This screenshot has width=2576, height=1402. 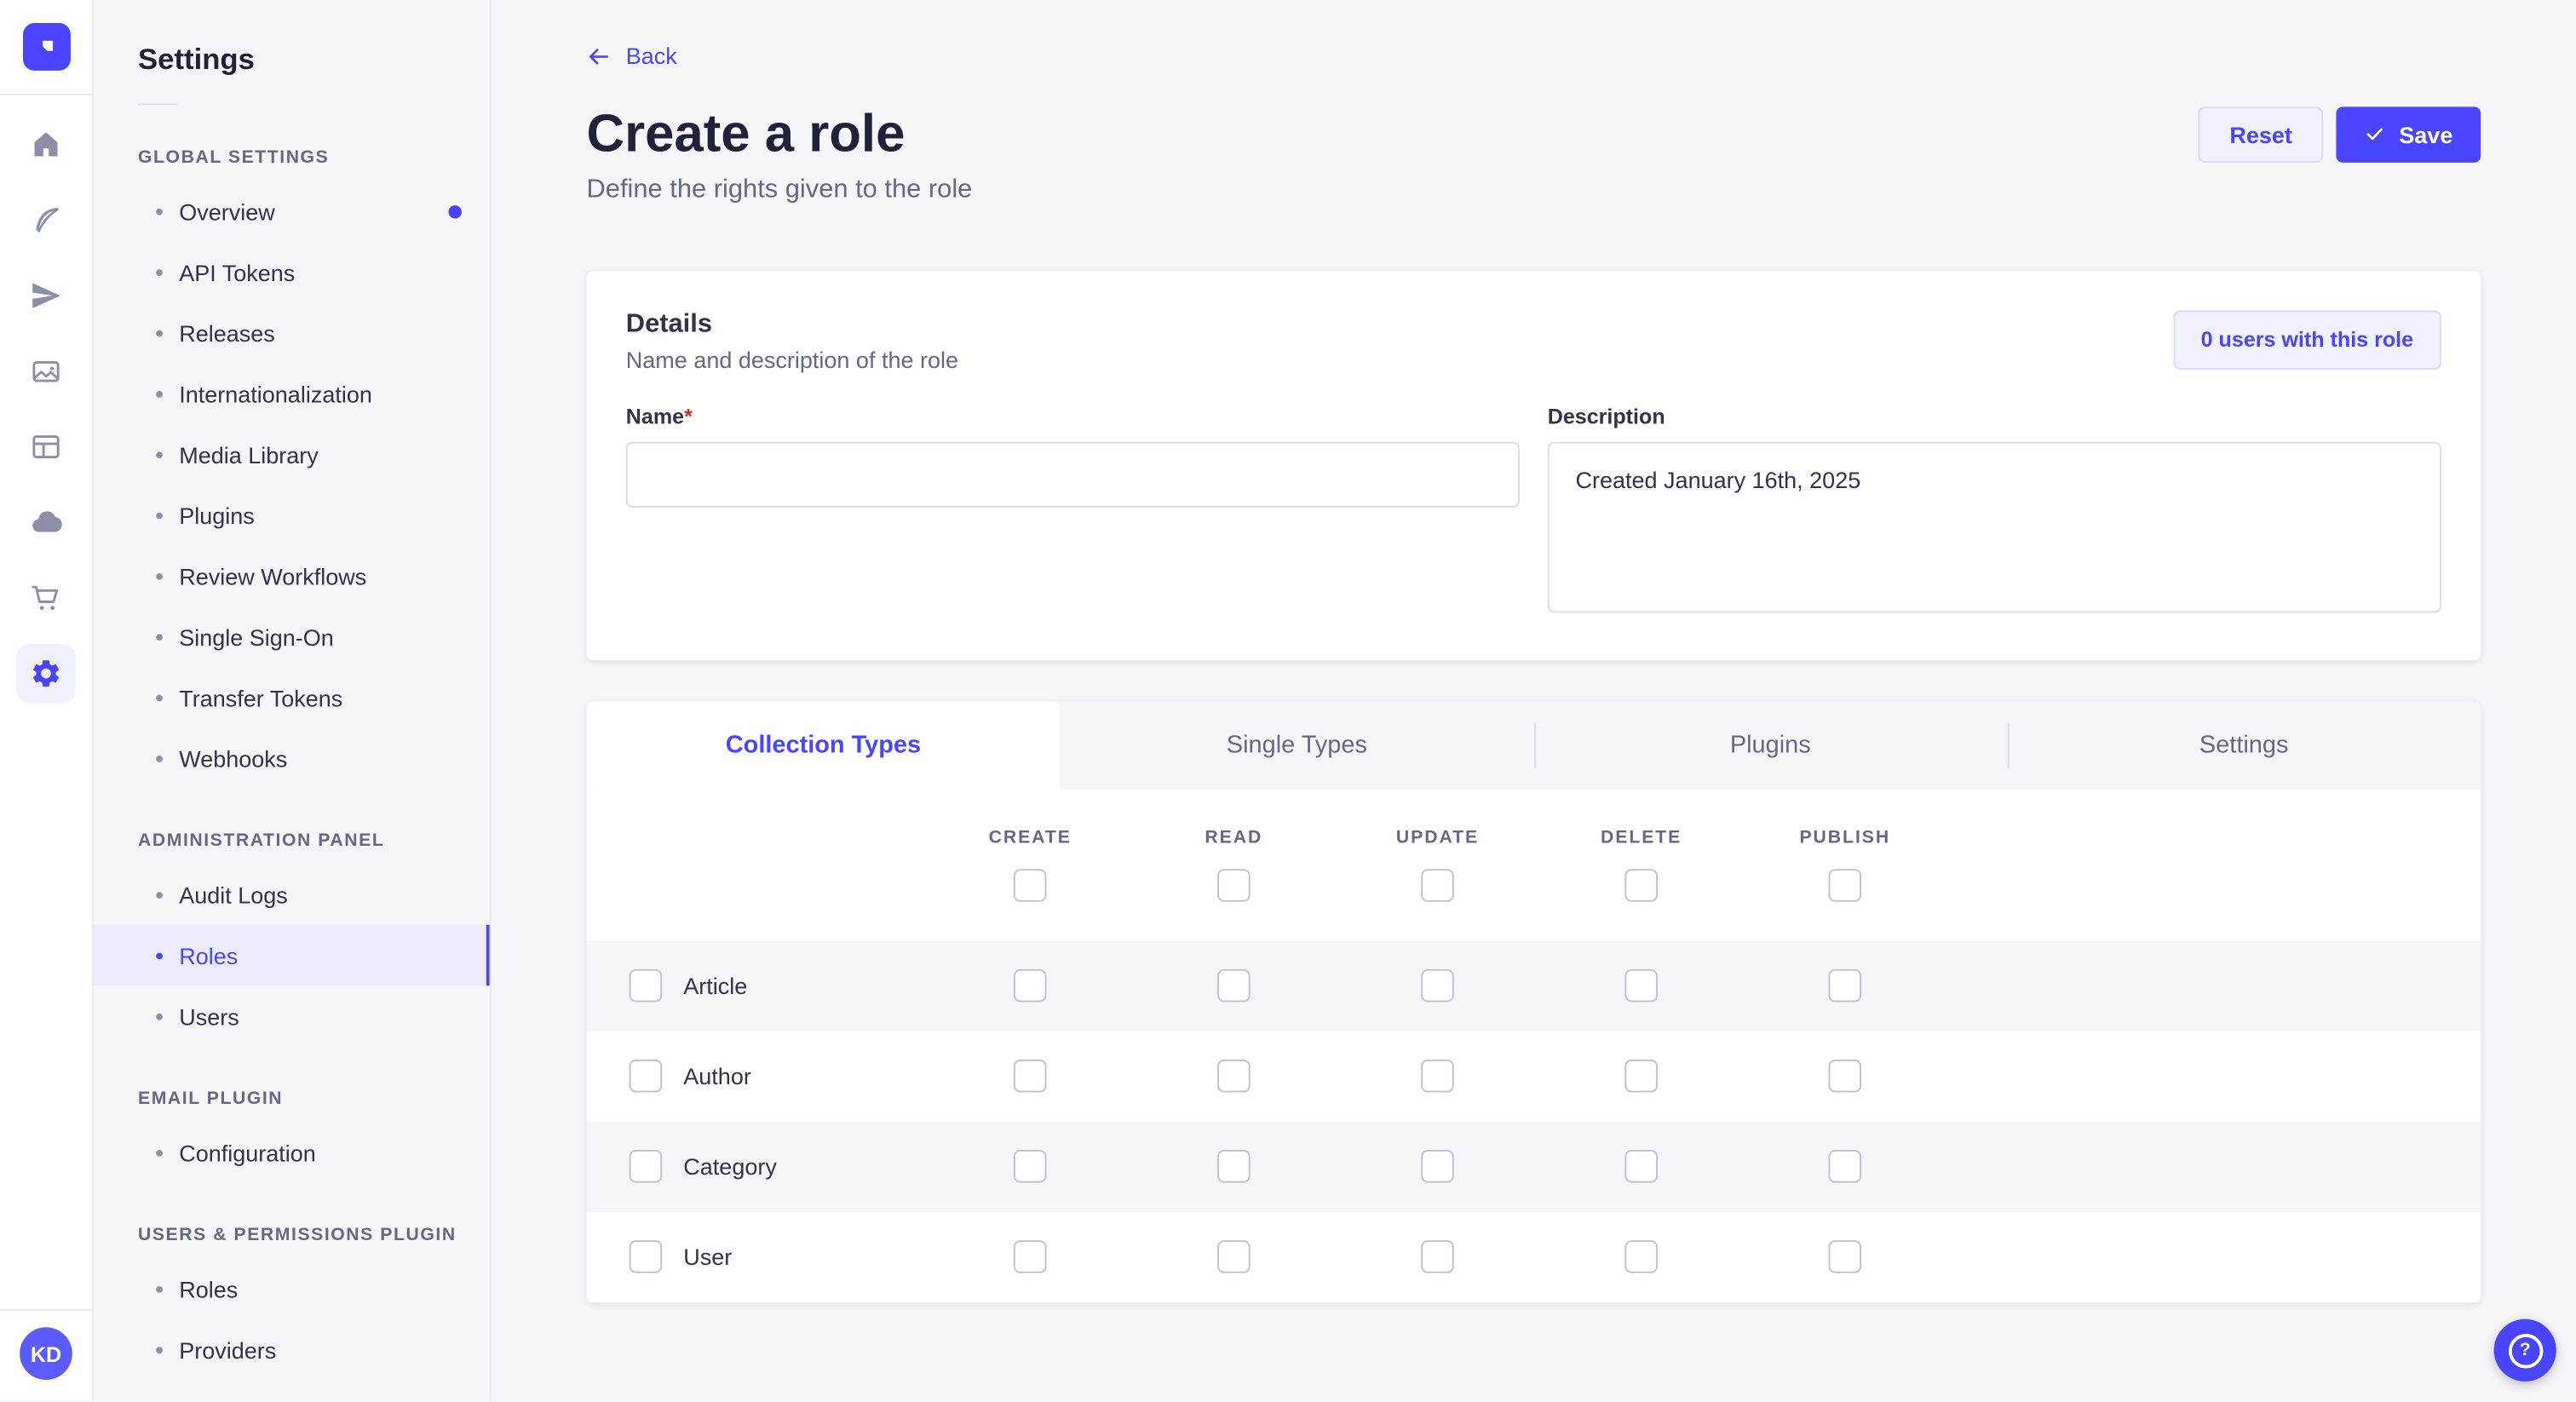 I want to click on sidebar-item-plugins: Plugins, so click(x=292, y=515).